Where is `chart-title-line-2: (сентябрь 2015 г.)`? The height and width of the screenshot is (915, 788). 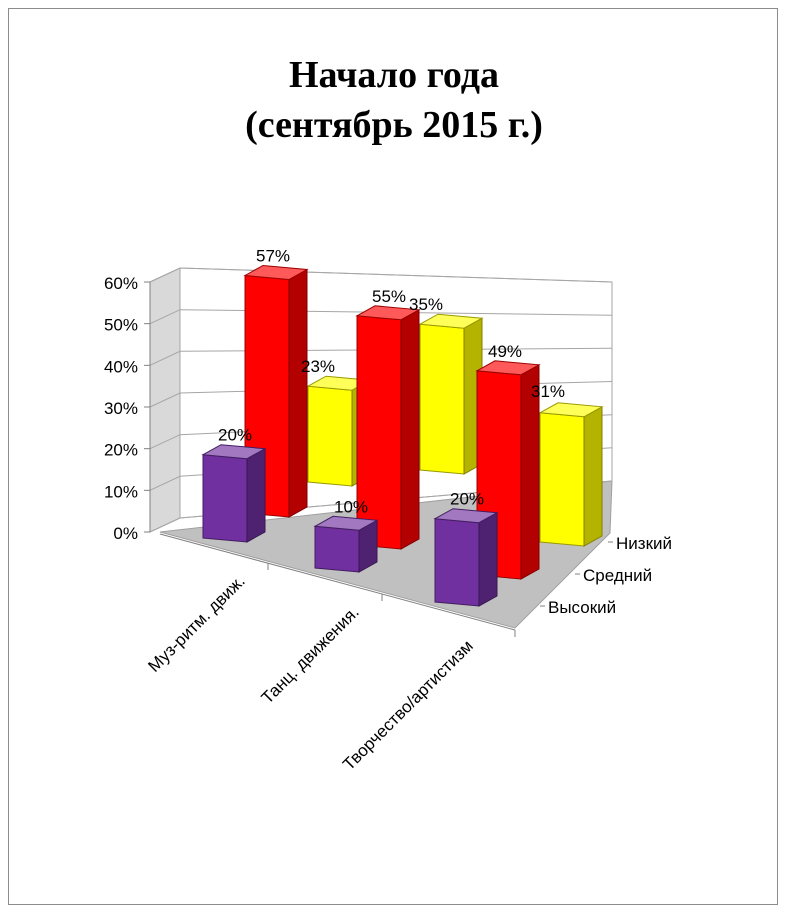
chart-title-line-2: (сентябрь 2015 г.) is located at coordinates (394, 125).